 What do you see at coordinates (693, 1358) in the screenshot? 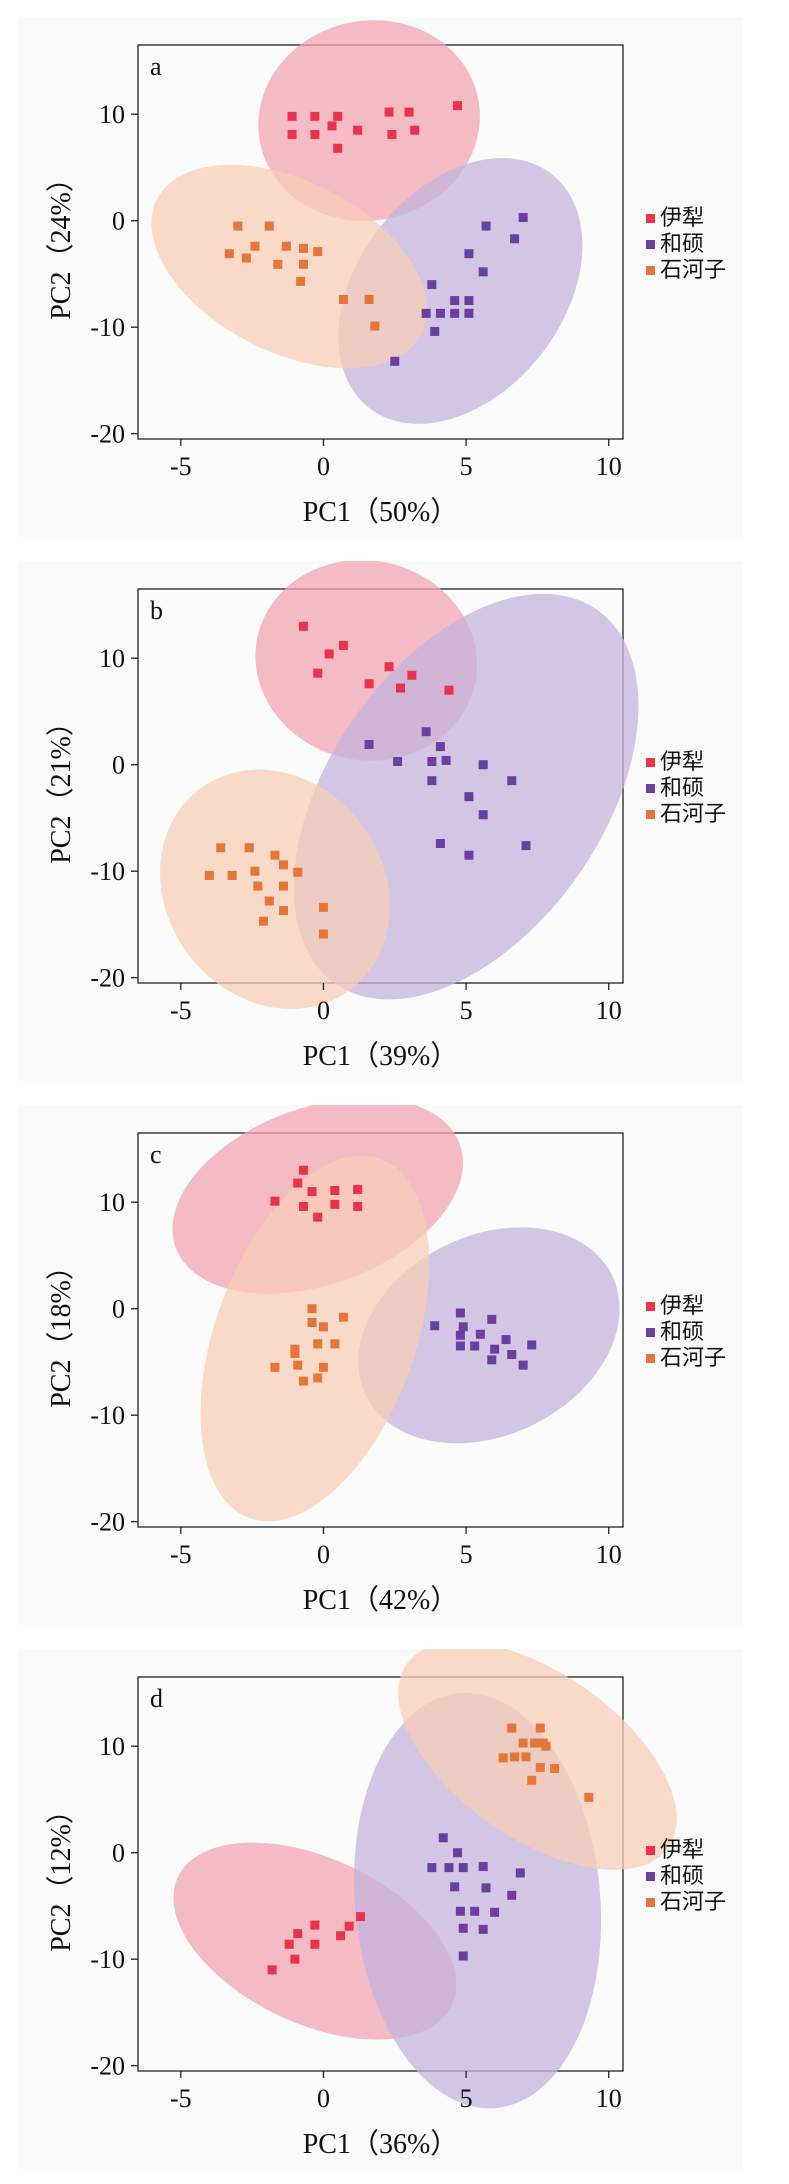
I see `legend-label: 石河子` at bounding box center [693, 1358].